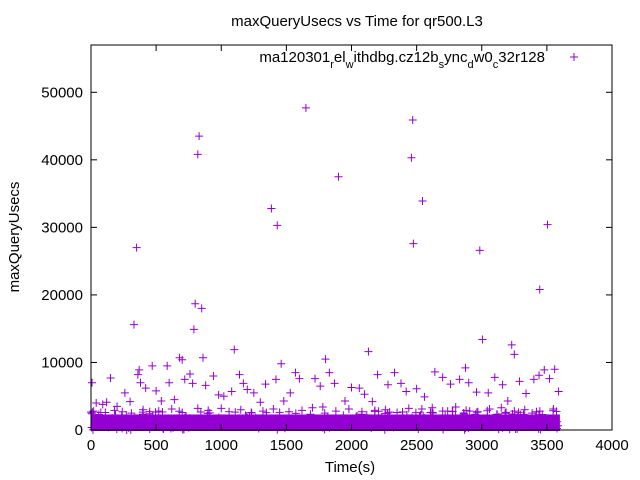 Image resolution: width=640 pixels, height=480 pixels. Describe the element at coordinates (416, 445) in the screenshot. I see `x-tick-label: 2500` at that location.